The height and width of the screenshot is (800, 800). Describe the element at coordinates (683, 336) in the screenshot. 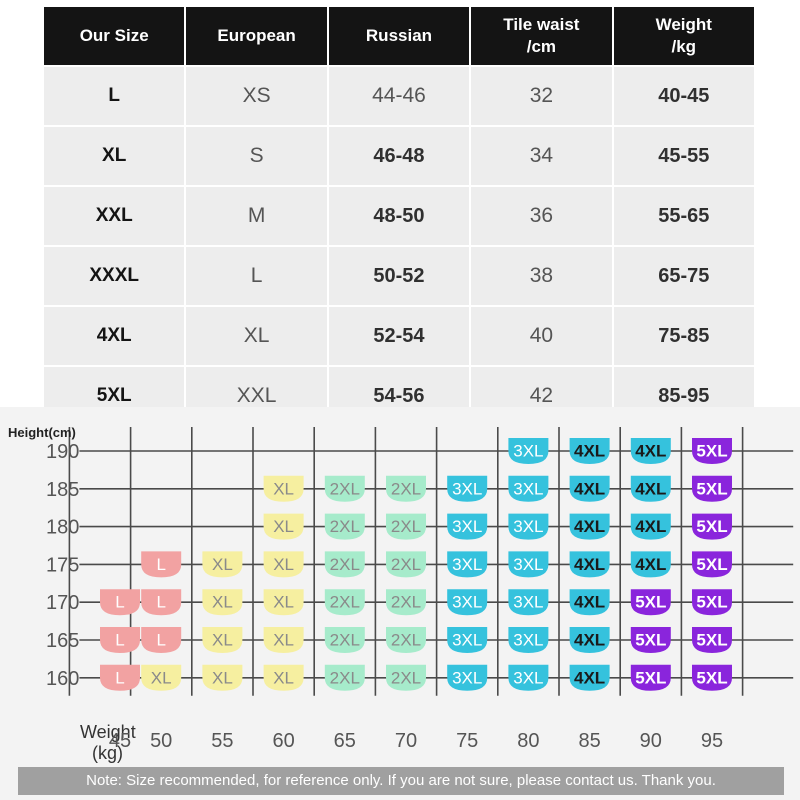

I see `cell-weight: 75-85` at that location.